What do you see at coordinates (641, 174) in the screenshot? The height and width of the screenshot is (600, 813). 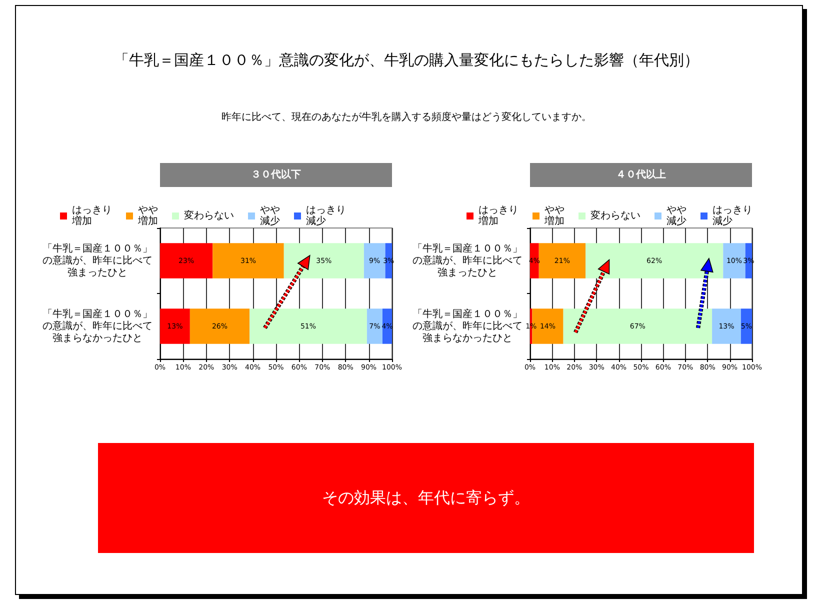 I see `chart-title: ４０代以上` at bounding box center [641, 174].